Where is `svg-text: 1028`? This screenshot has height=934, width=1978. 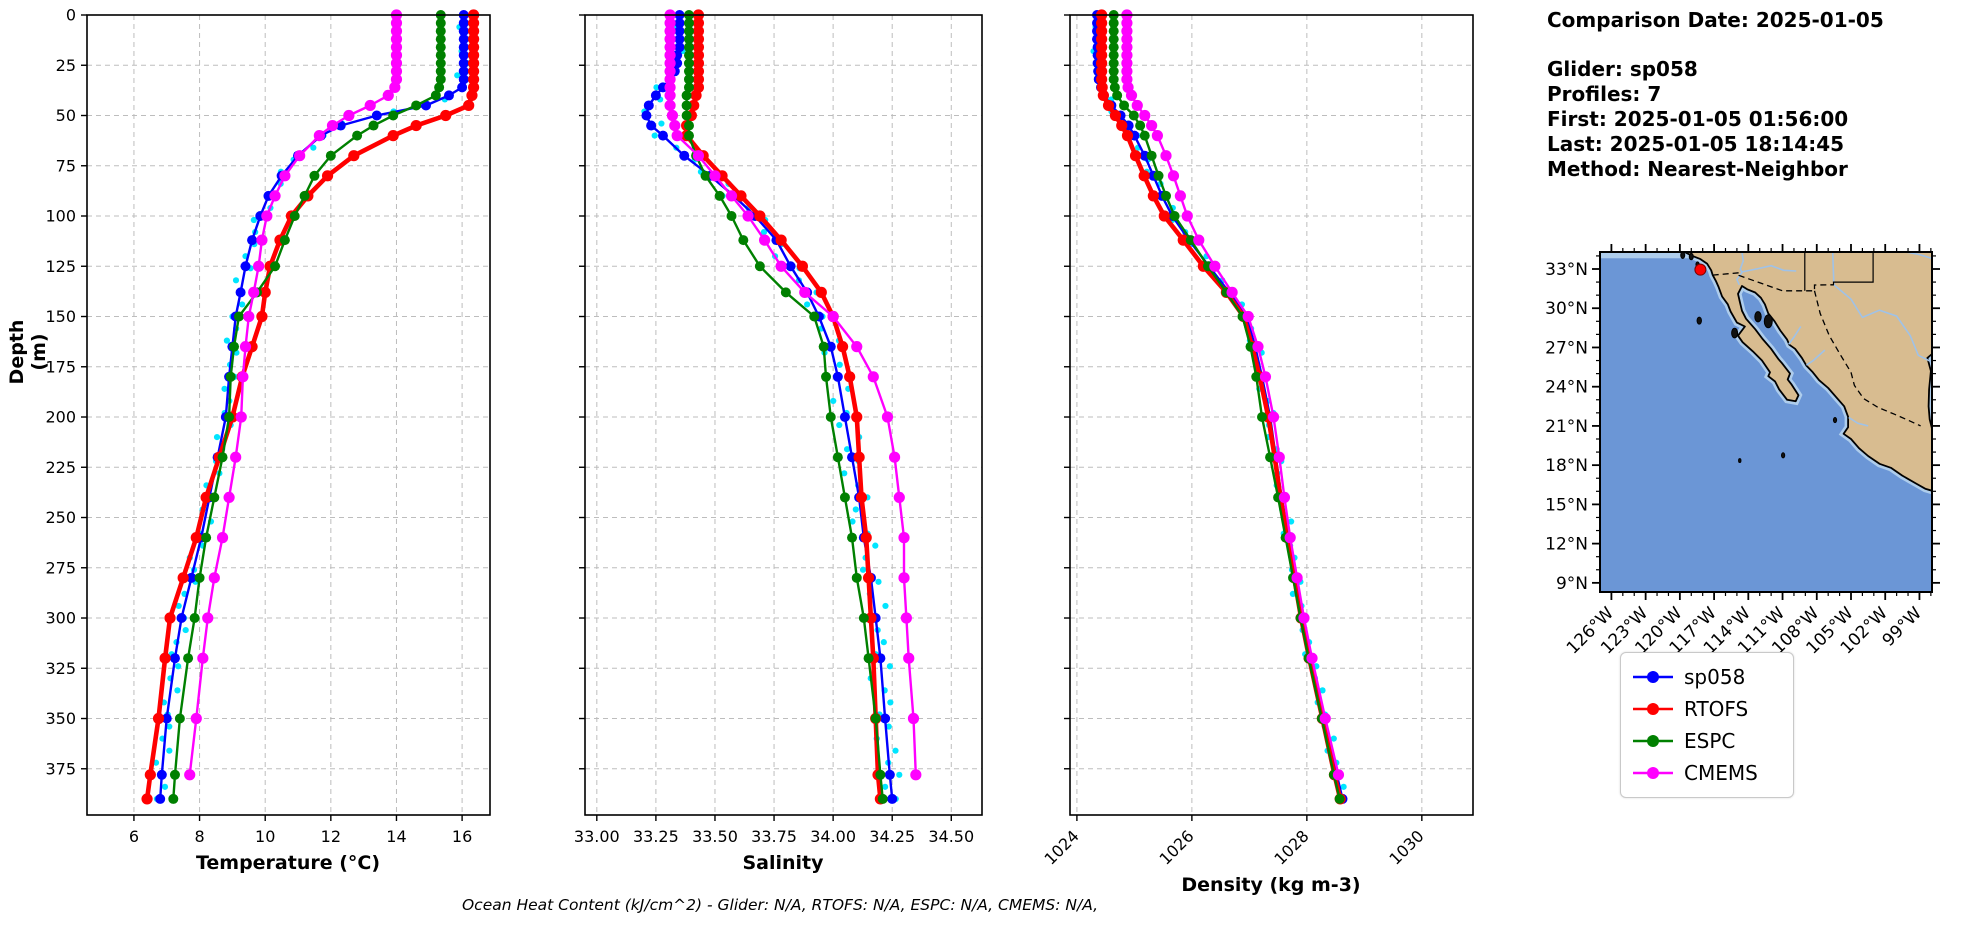 svg-text: 1028 is located at coordinates (1291, 847).